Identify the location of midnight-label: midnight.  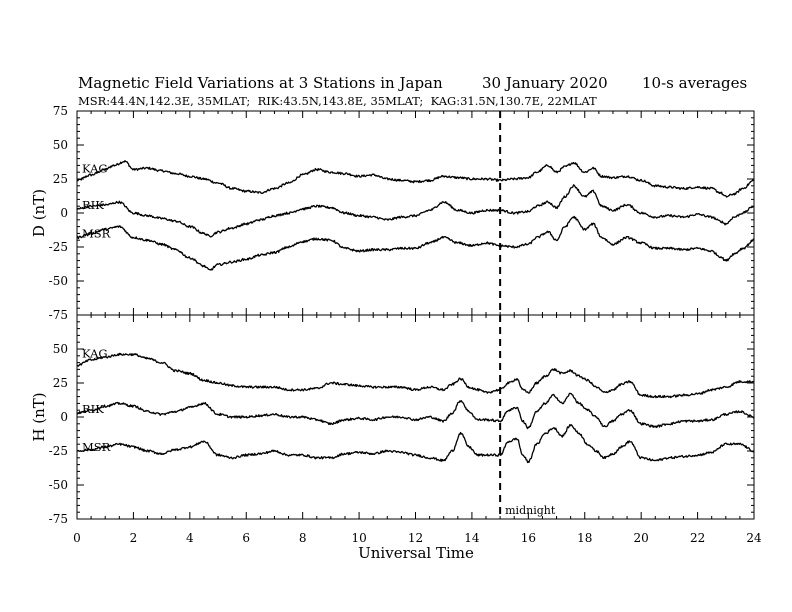
(530, 510).